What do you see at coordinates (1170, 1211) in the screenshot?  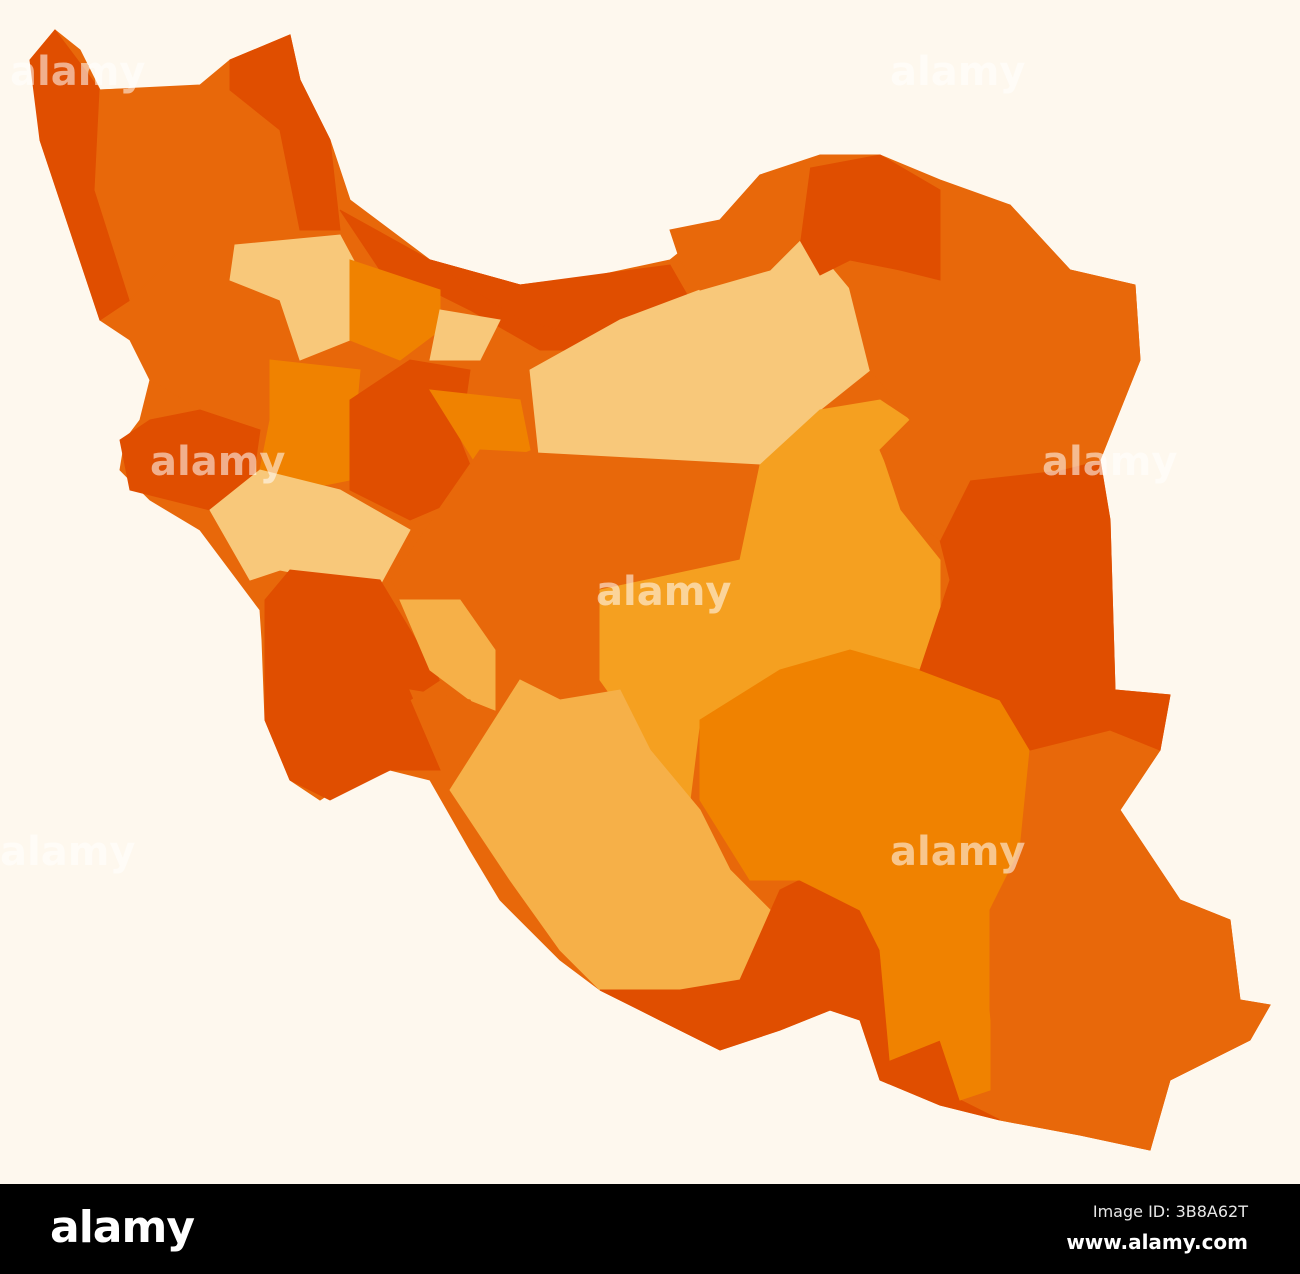 I see `image-id: Image ID: 3B8A62T` at bounding box center [1170, 1211].